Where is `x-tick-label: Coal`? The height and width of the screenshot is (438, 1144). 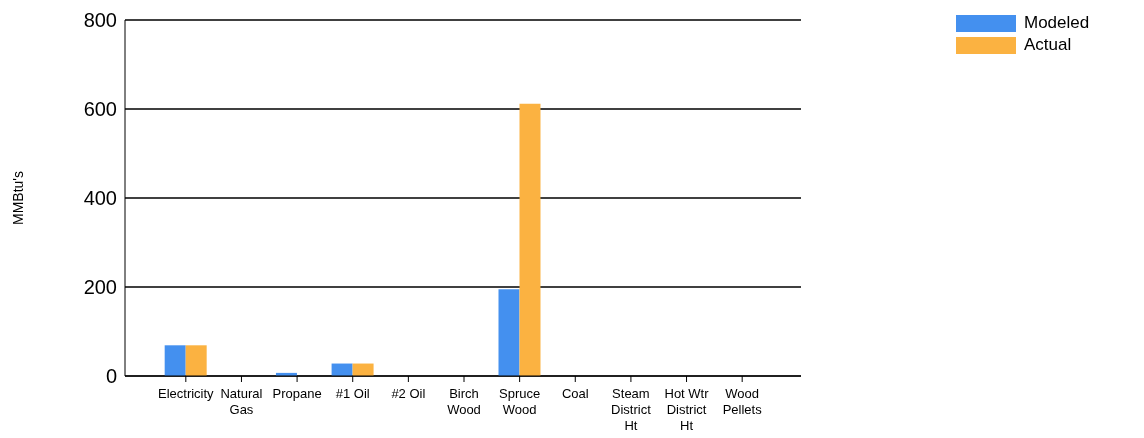 x-tick-label: Coal is located at coordinates (575, 393).